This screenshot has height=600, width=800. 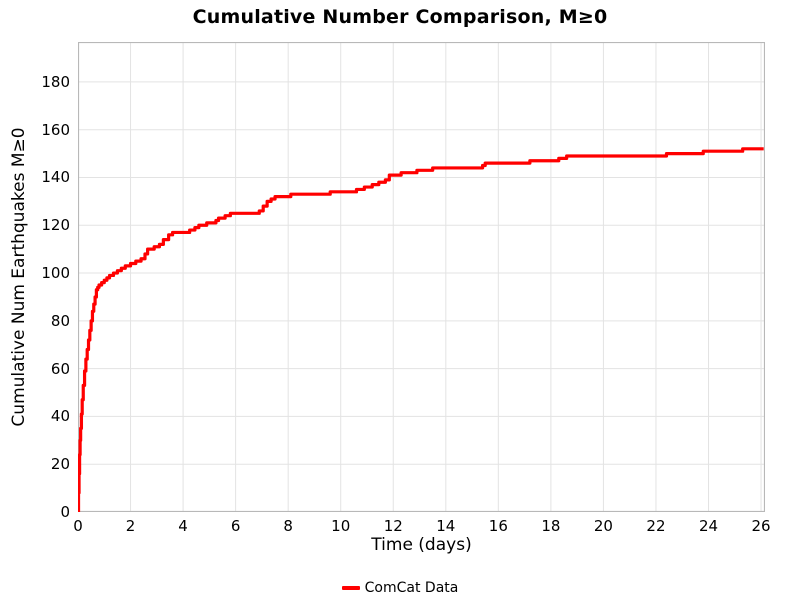 I want to click on chart-title: Cumulative Number Comparison, M≥0, so click(x=400, y=17).